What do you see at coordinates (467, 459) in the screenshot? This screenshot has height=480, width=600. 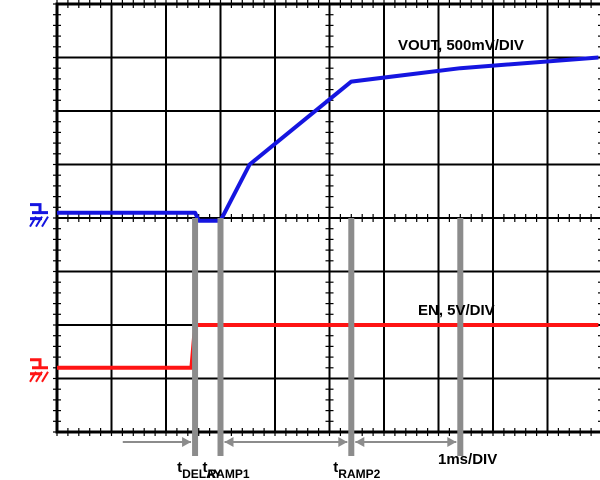 I see `time-scale-label: 1ms/DIV` at bounding box center [467, 459].